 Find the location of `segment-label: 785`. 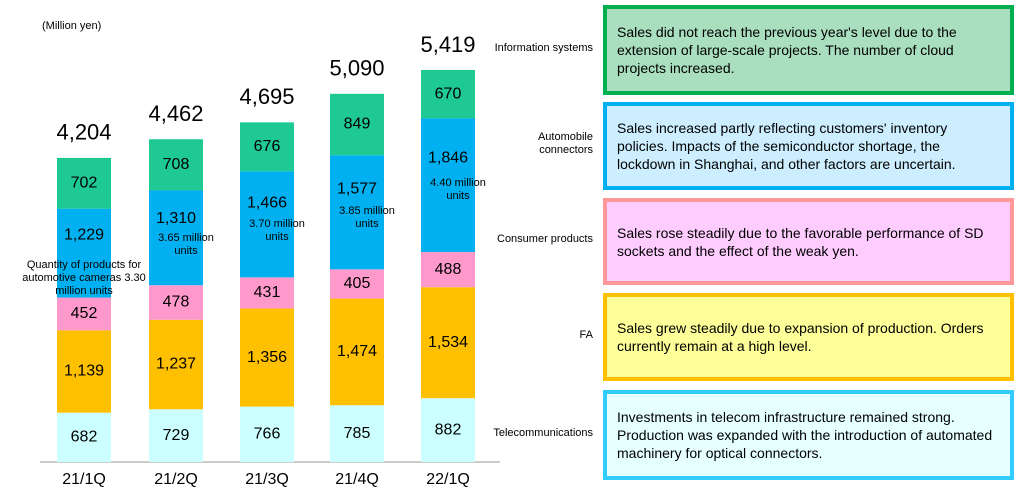

segment-label: 785 is located at coordinates (357, 433).